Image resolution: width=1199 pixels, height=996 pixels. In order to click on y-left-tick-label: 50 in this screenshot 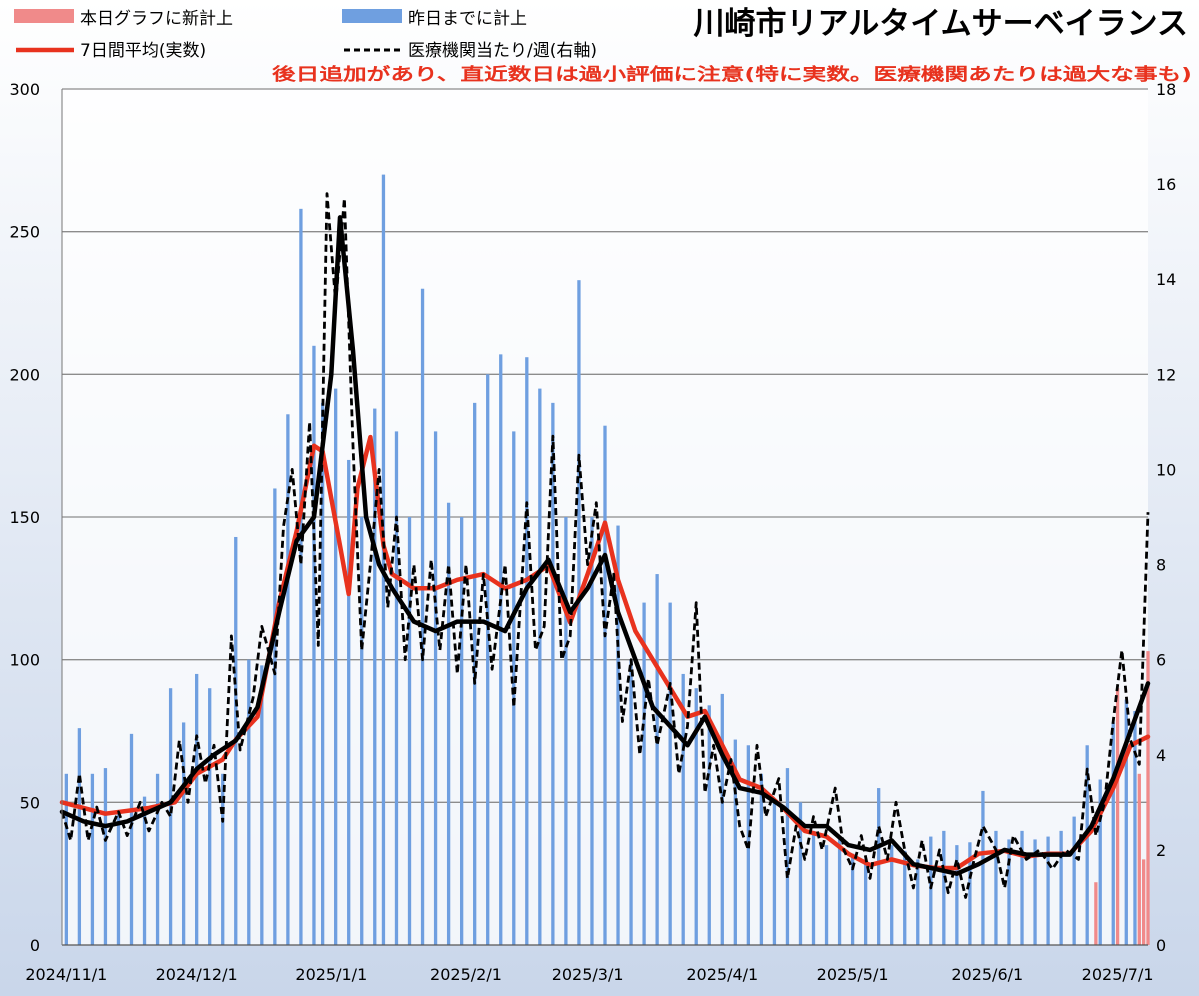, I will do `click(30, 802)`.